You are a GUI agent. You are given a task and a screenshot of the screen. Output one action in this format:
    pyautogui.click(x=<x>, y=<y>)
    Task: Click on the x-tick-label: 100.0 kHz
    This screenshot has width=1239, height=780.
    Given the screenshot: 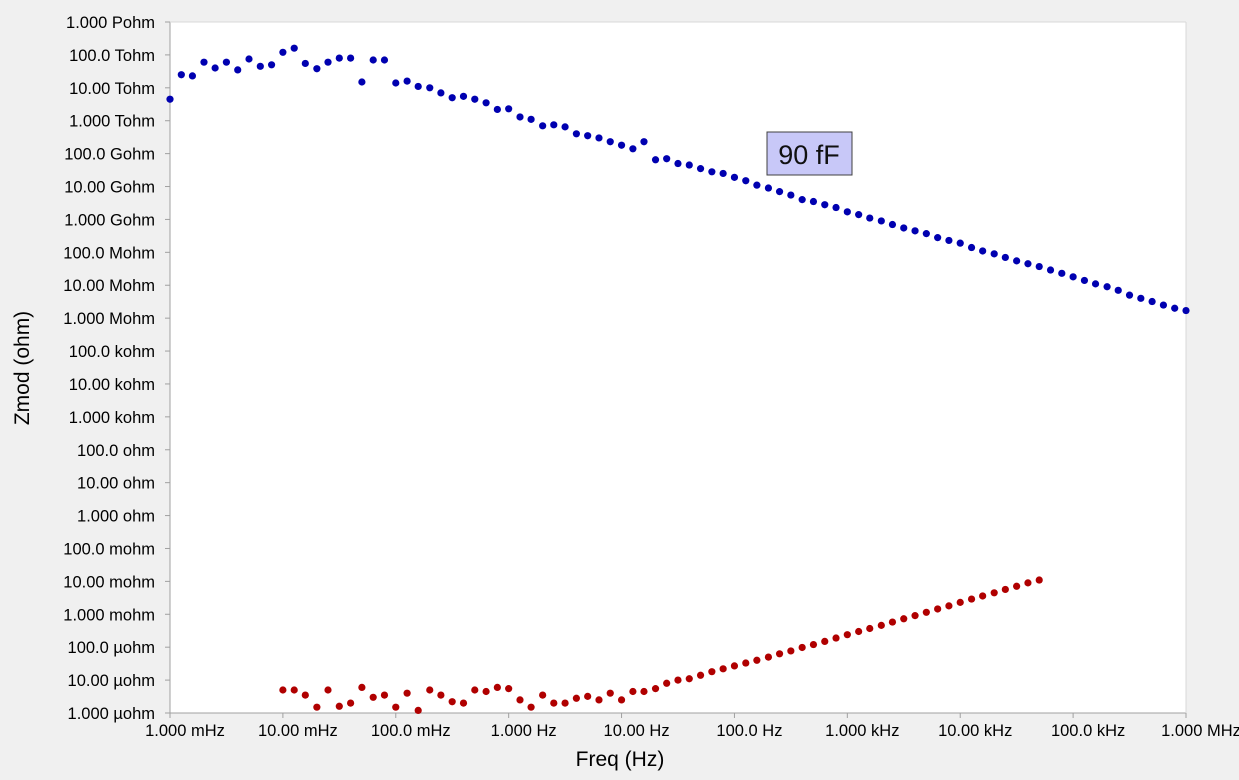 What is the action you would take?
    pyautogui.click(x=1088, y=731)
    